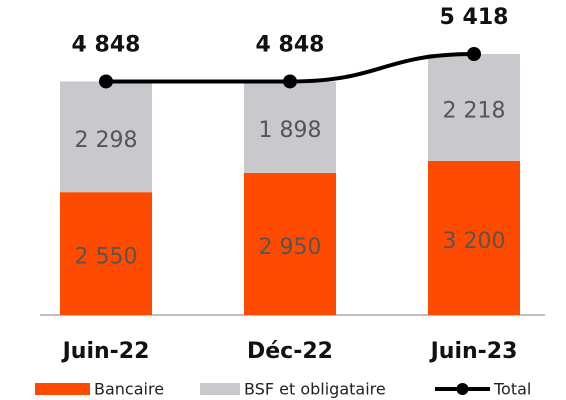 The image size is (566, 400). I want to click on value-label: 2 950, so click(290, 247).